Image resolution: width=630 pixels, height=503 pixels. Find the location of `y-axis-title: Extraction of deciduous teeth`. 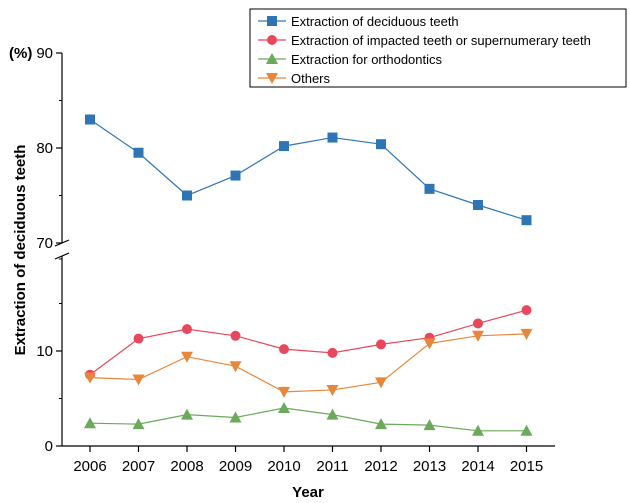

y-axis-title: Extraction of deciduous teeth is located at coordinates (20, 250).